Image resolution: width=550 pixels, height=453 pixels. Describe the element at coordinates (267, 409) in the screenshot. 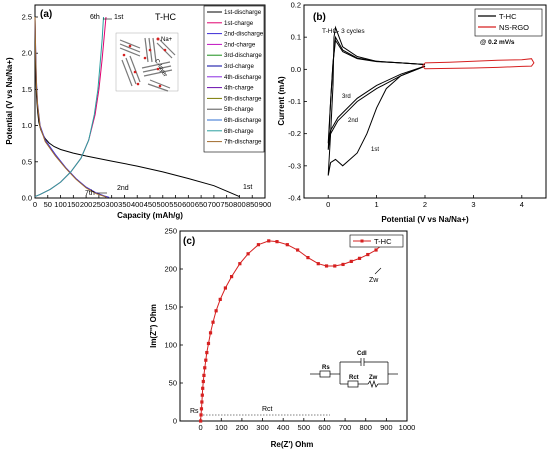

I see `annotation-rct: Rct` at that location.